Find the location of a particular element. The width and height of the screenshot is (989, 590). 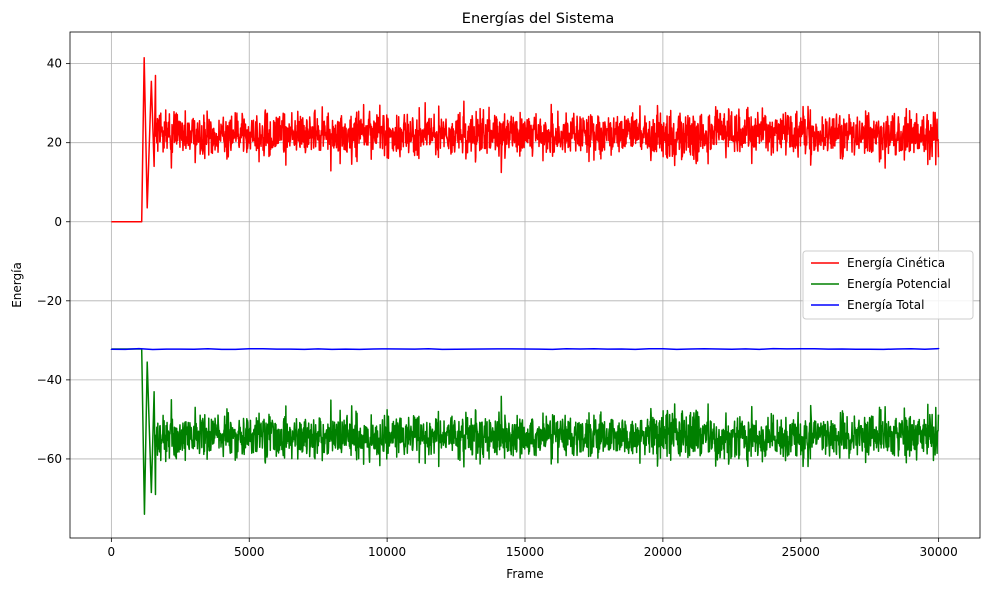

x-tick-label: 30000 is located at coordinates (939, 552).